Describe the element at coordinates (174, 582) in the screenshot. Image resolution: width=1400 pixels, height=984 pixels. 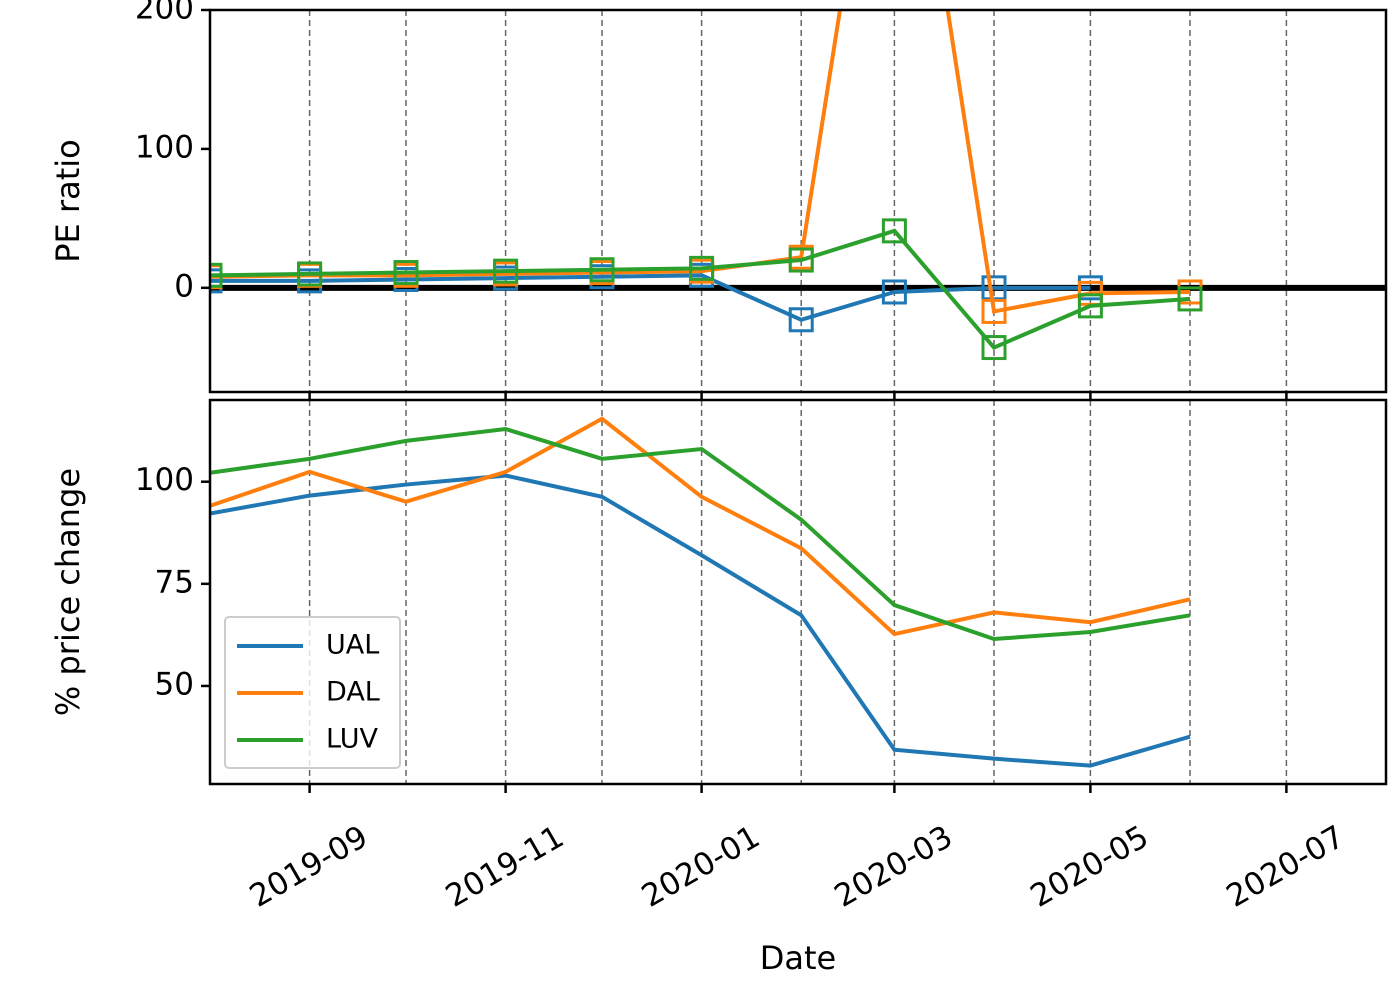
I see `y-tick-label: 75` at that location.